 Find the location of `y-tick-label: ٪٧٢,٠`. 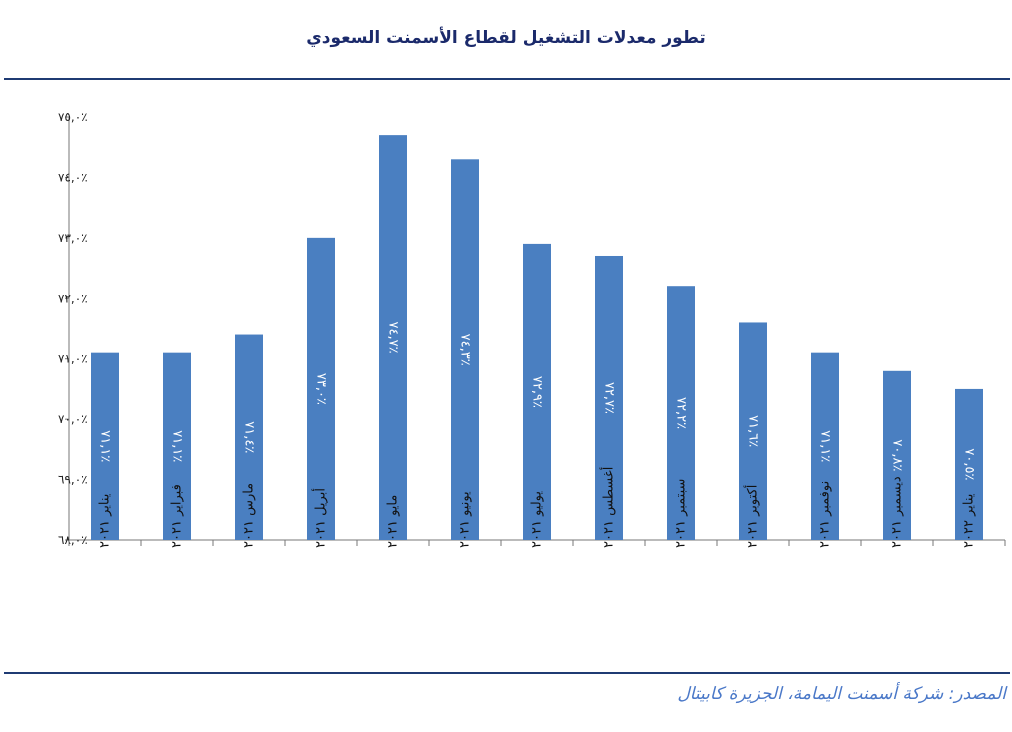

y-tick-label: ٪٧٢,٠ is located at coordinates (73, 298).